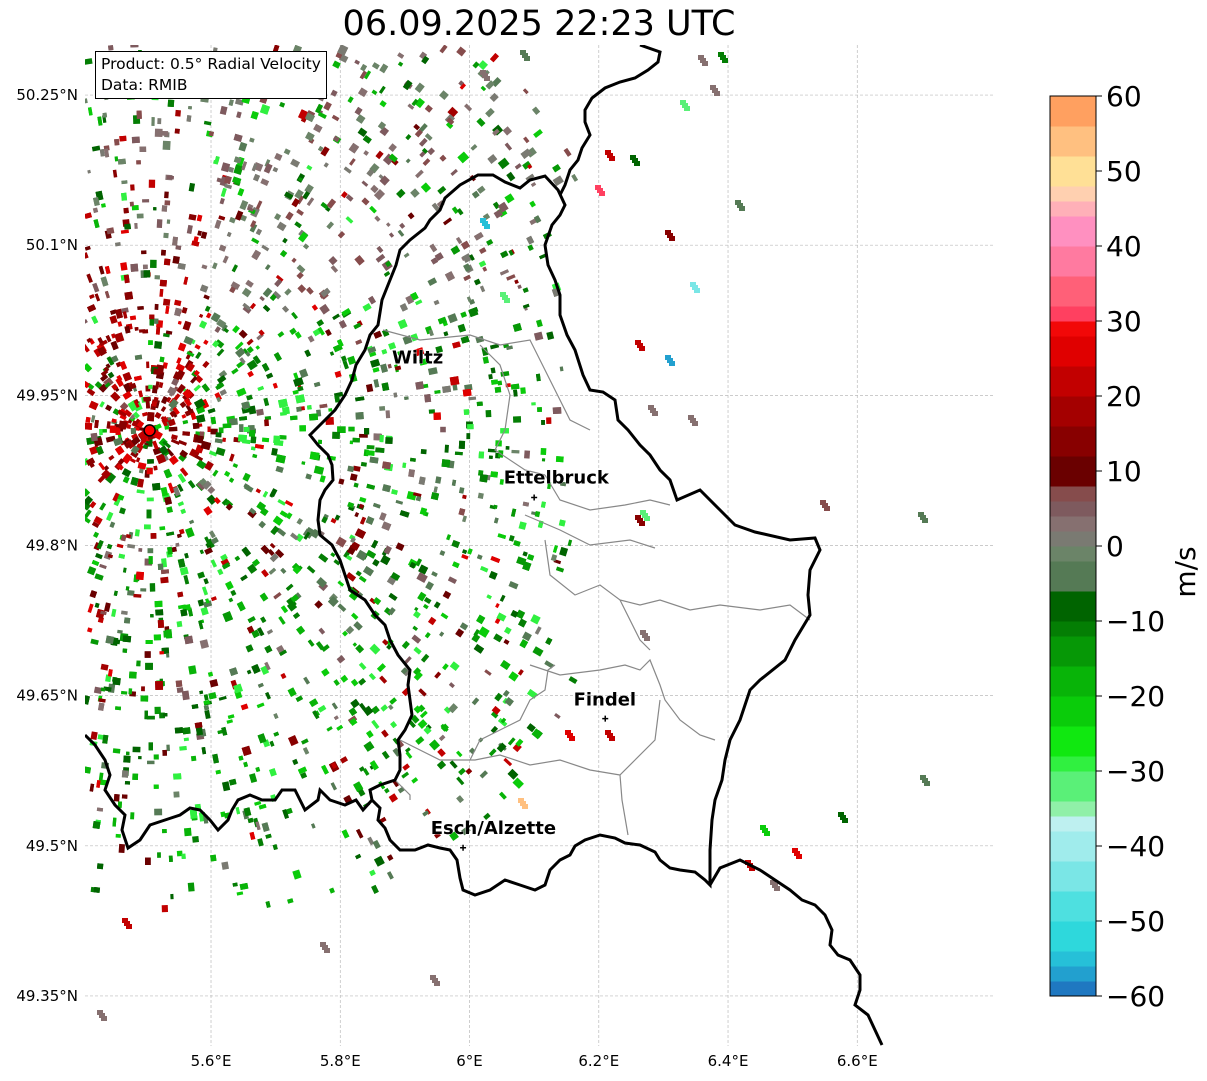 The image size is (1207, 1081). I want to click on city-markers: Wiltz Ettelbruck Findel Esch/Alzette, so click(514, 599).